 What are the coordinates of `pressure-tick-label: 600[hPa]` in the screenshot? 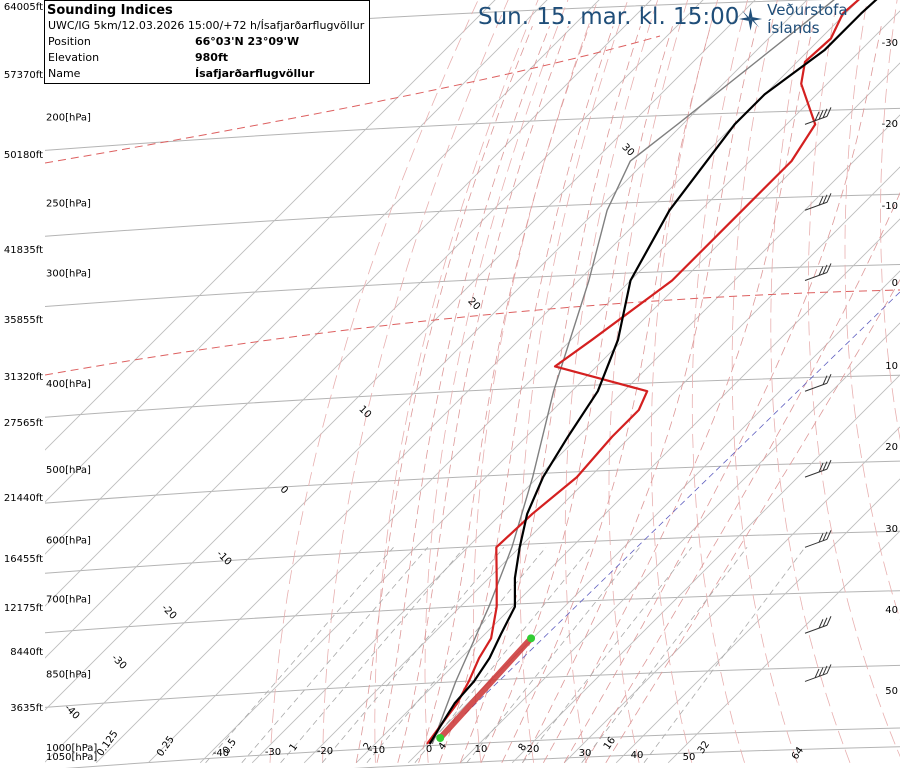 It's located at (68, 540).